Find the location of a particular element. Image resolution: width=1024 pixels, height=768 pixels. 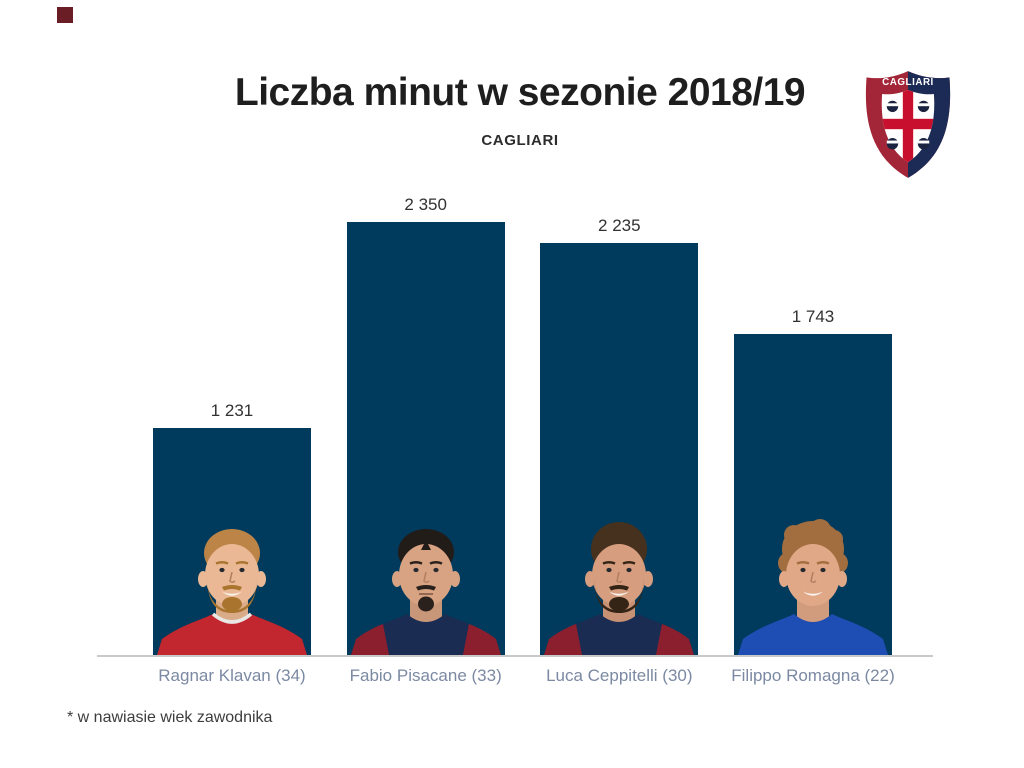

bar-value-label: 1 743 is located at coordinates (813, 316).